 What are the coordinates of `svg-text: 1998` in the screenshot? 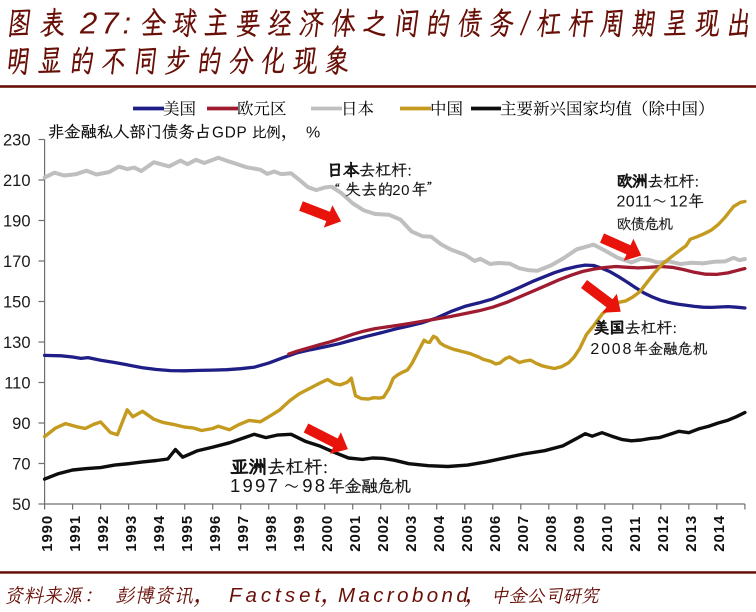 It's located at (271, 533).